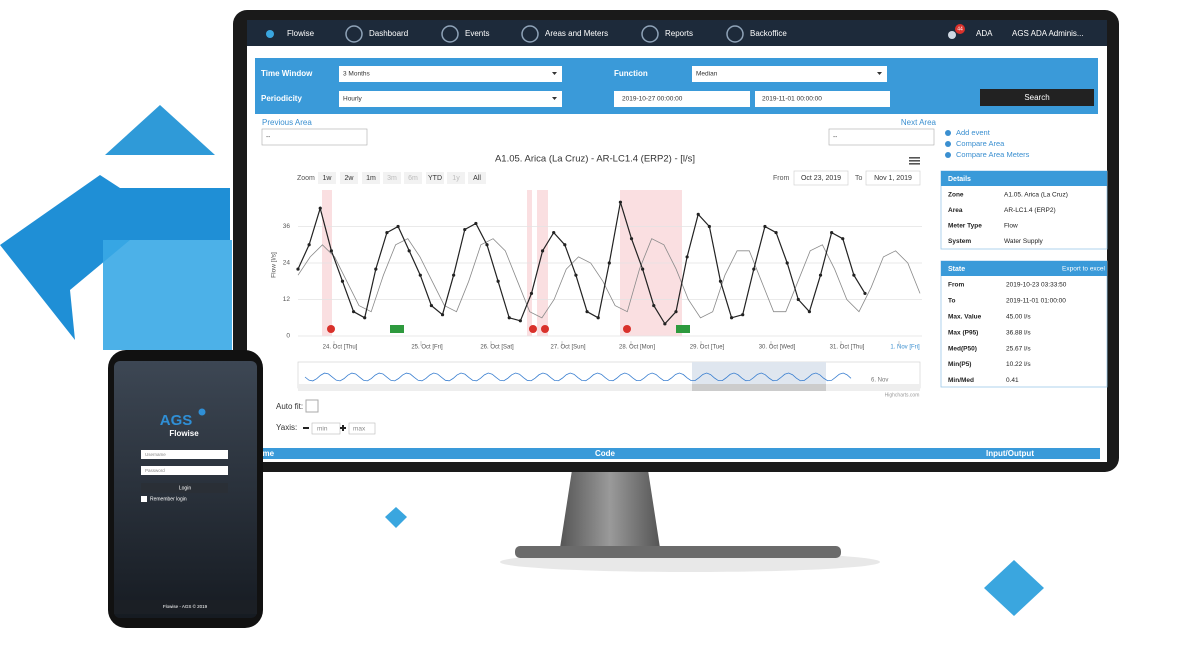 The image size is (1180, 647). I want to click on username-input, so click(184, 454).